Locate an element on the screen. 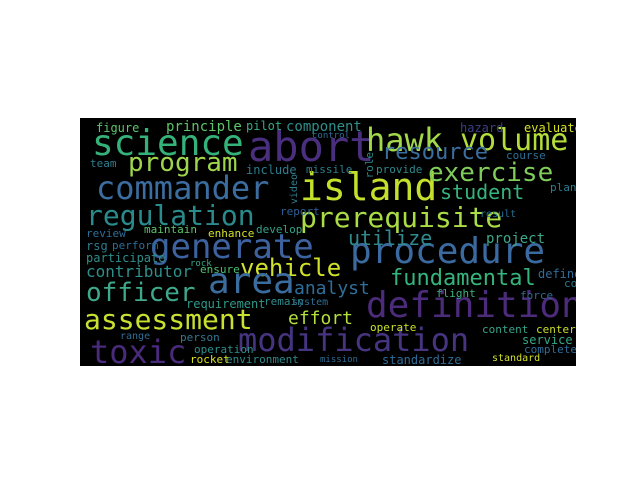 The image size is (640, 480). word-program: program is located at coordinates (183, 163).